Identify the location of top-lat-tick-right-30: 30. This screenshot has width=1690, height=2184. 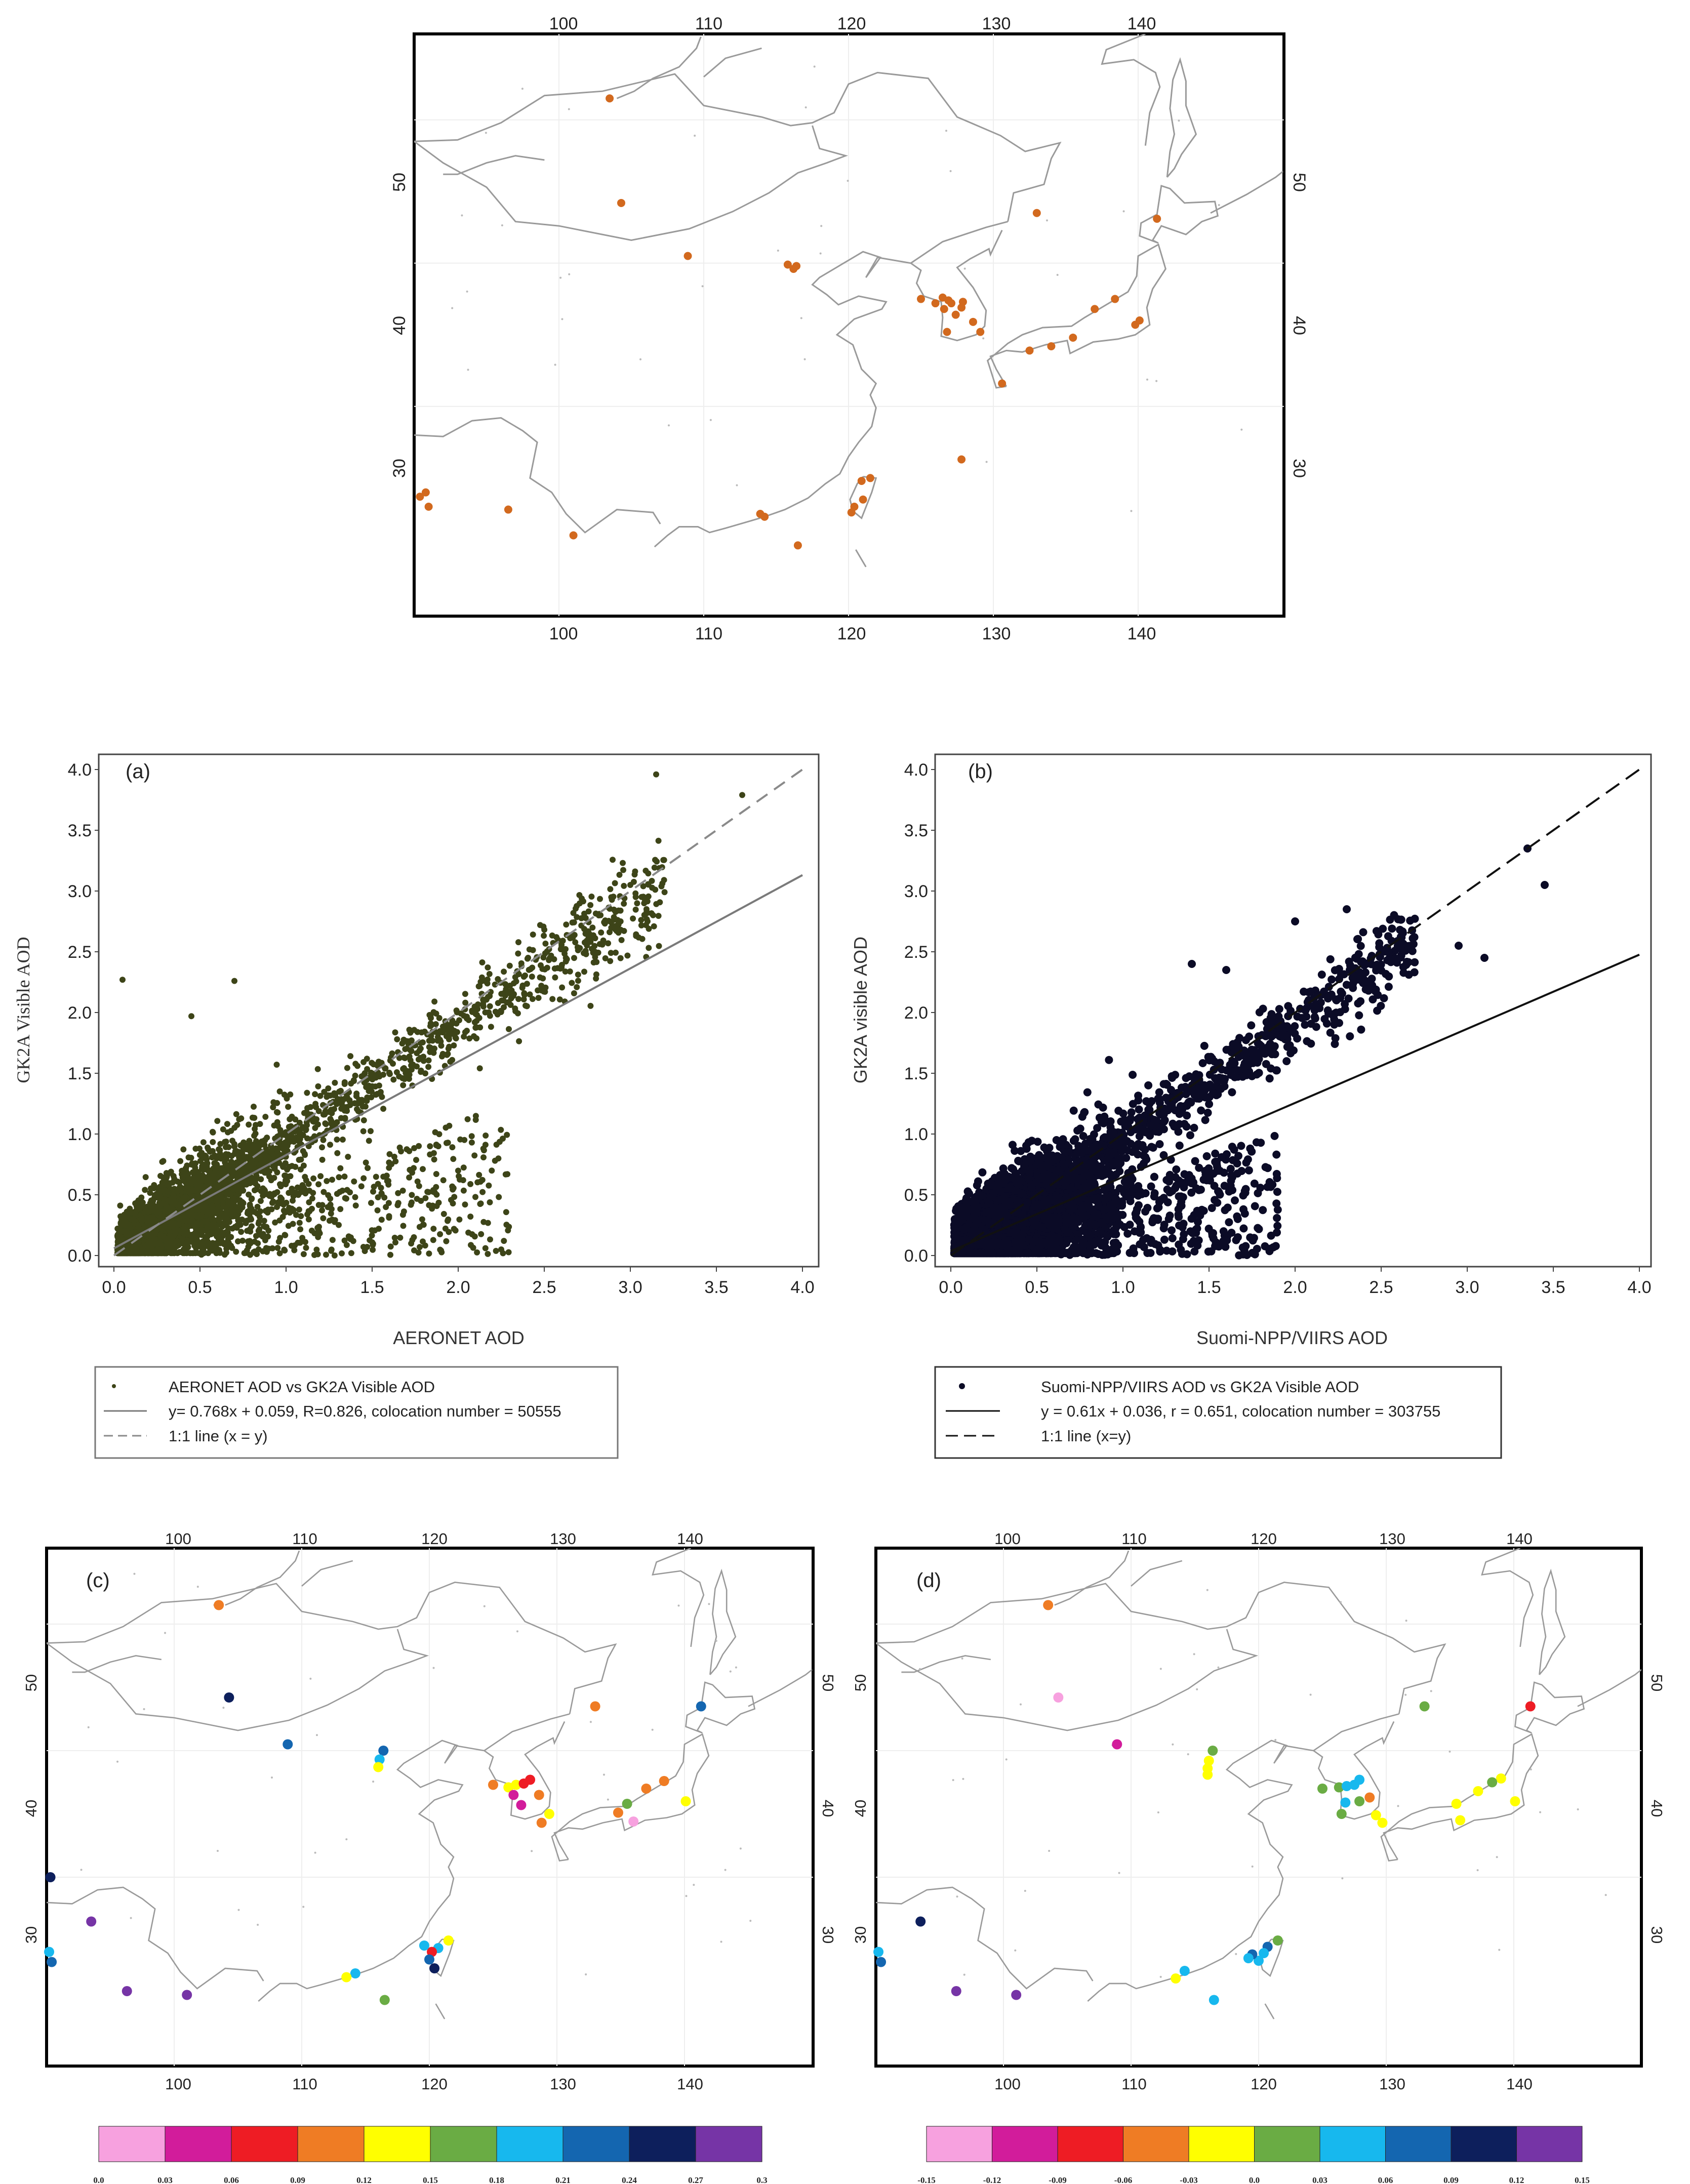
(1299, 468).